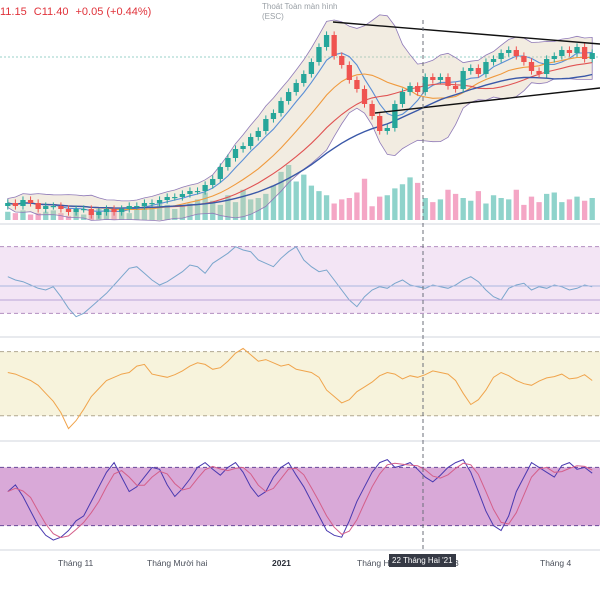  Describe the element at coordinates (300, 388) in the screenshot. I see `cci-pane` at that location.